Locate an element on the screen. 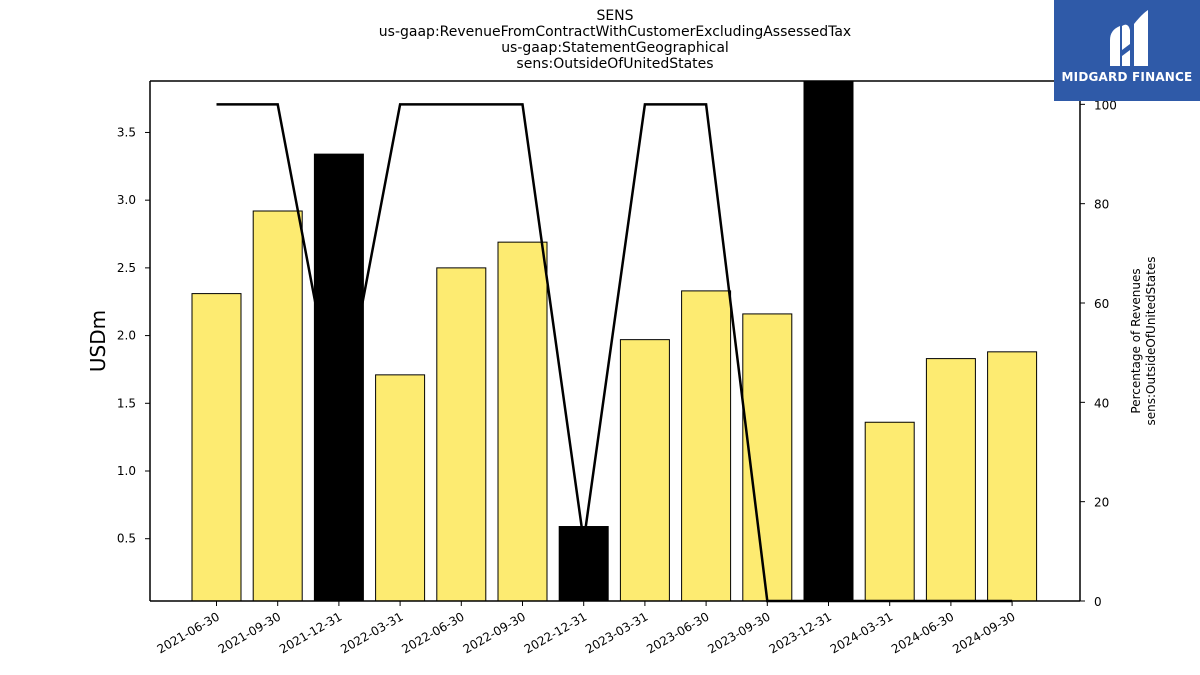 The width and height of the screenshot is (1200, 675). y-tick-label: 0.5 is located at coordinates (126, 539).